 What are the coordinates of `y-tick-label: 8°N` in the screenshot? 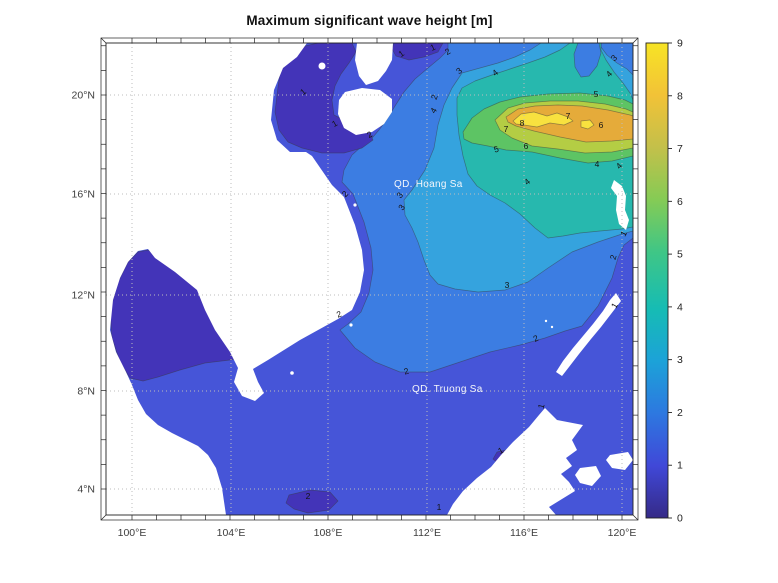 It's located at (86, 392).